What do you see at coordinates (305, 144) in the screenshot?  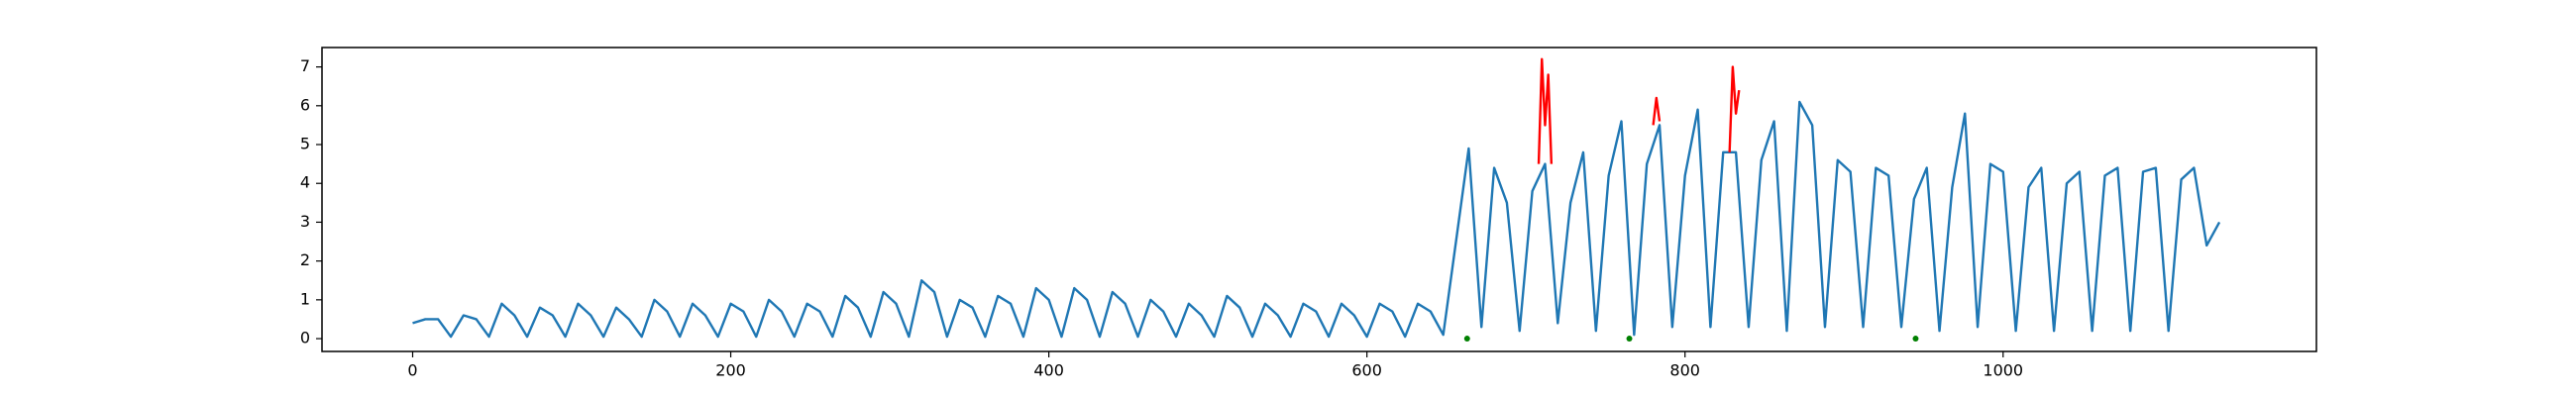 I see `y-tick-label: 5` at bounding box center [305, 144].